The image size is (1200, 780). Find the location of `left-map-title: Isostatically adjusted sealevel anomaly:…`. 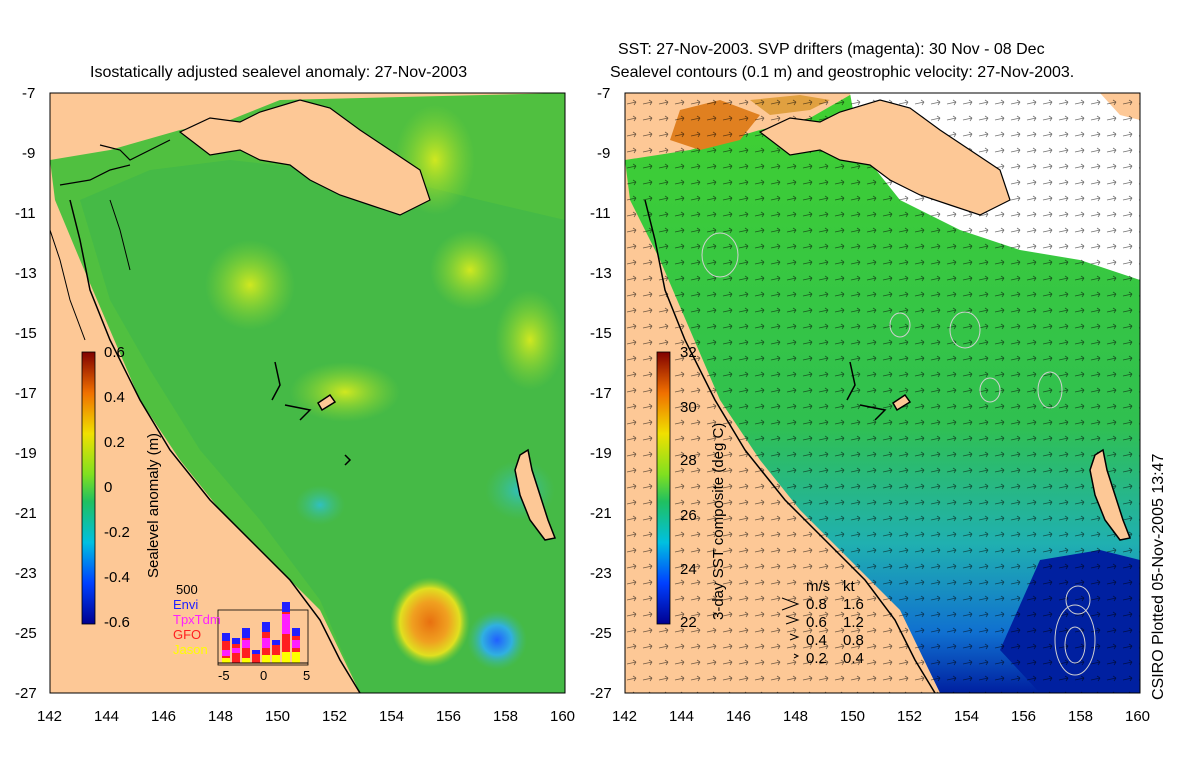

left-map-title: Isostatically adjusted sealevel anomaly:… is located at coordinates (279, 72).